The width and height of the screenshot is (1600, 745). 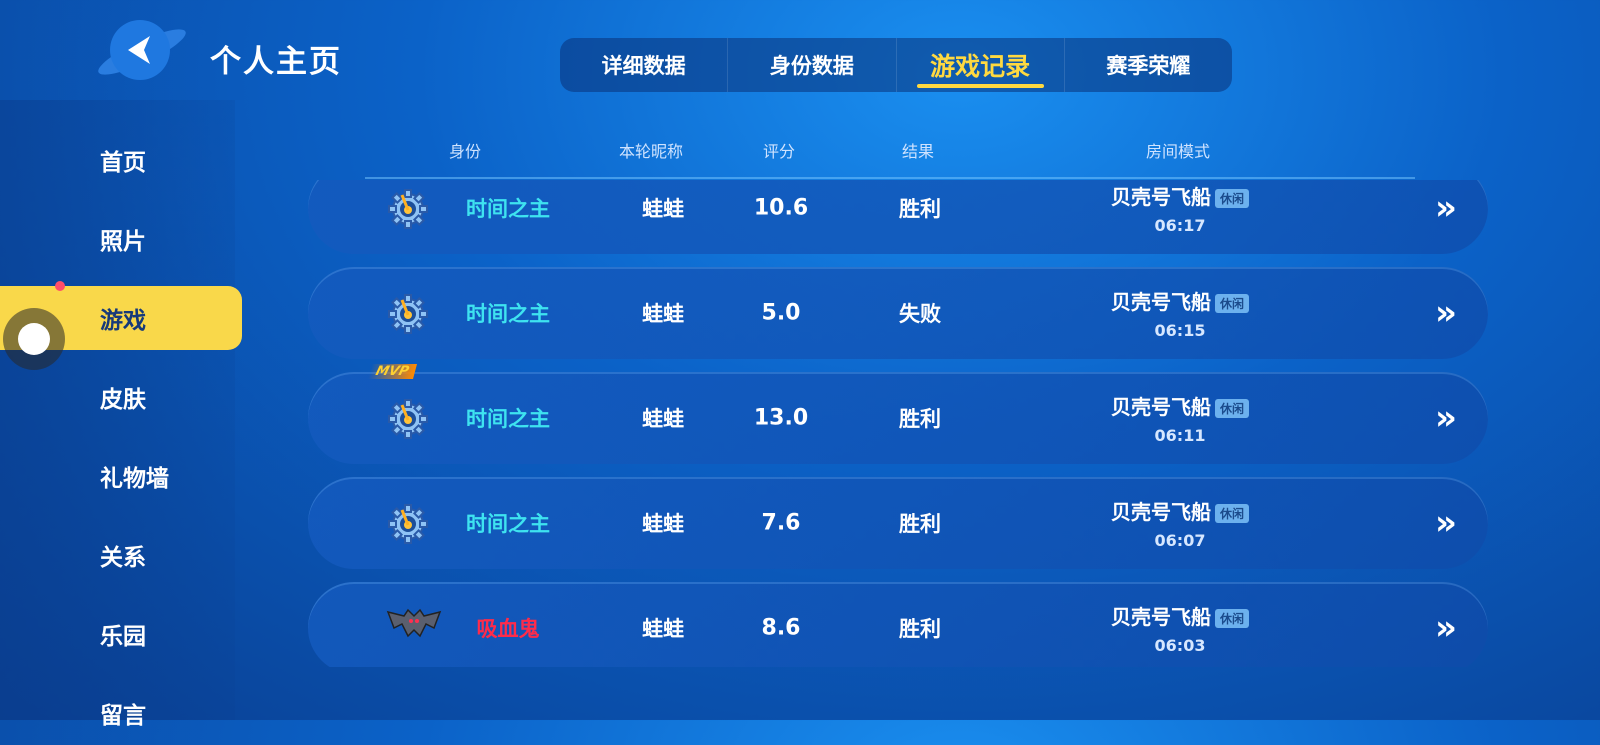 I want to click on result: 失败, so click(x=920, y=314).